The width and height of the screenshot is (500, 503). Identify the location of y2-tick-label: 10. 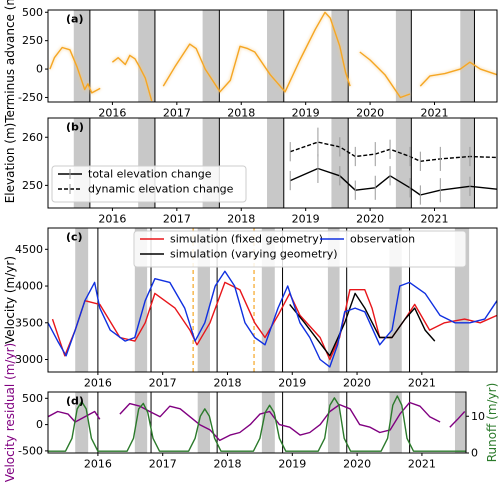
(478, 416).